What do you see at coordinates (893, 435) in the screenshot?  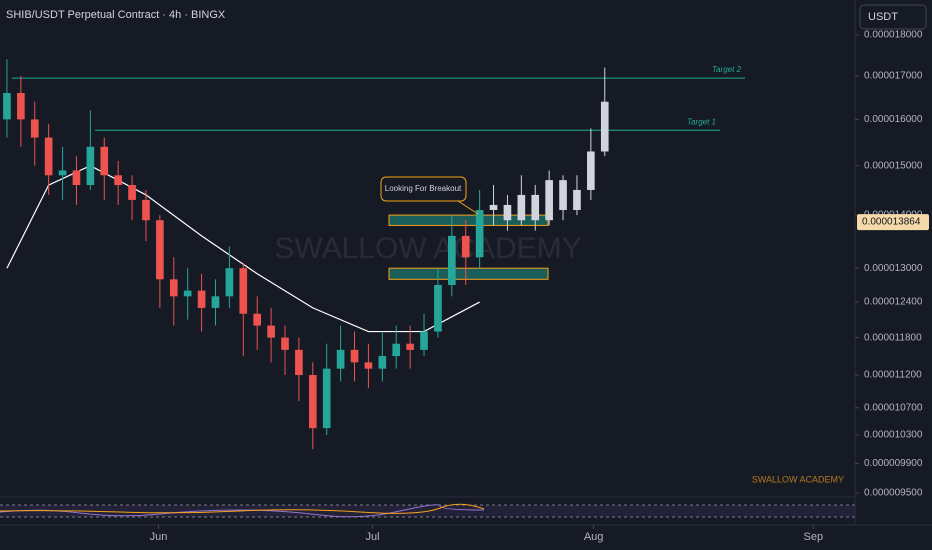 I see `y-tick-label: 0.000010300` at bounding box center [893, 435].